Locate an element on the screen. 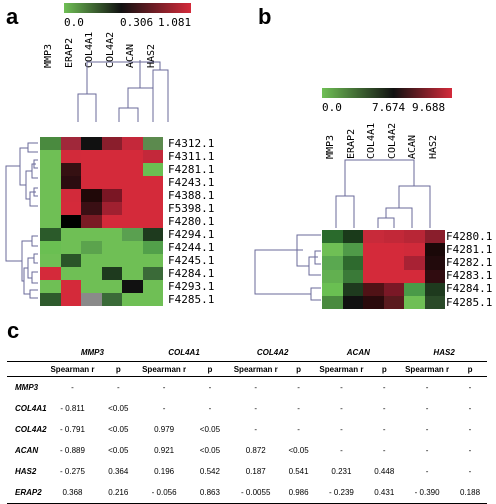  row-label: F4312.1 is located at coordinates (191, 143).